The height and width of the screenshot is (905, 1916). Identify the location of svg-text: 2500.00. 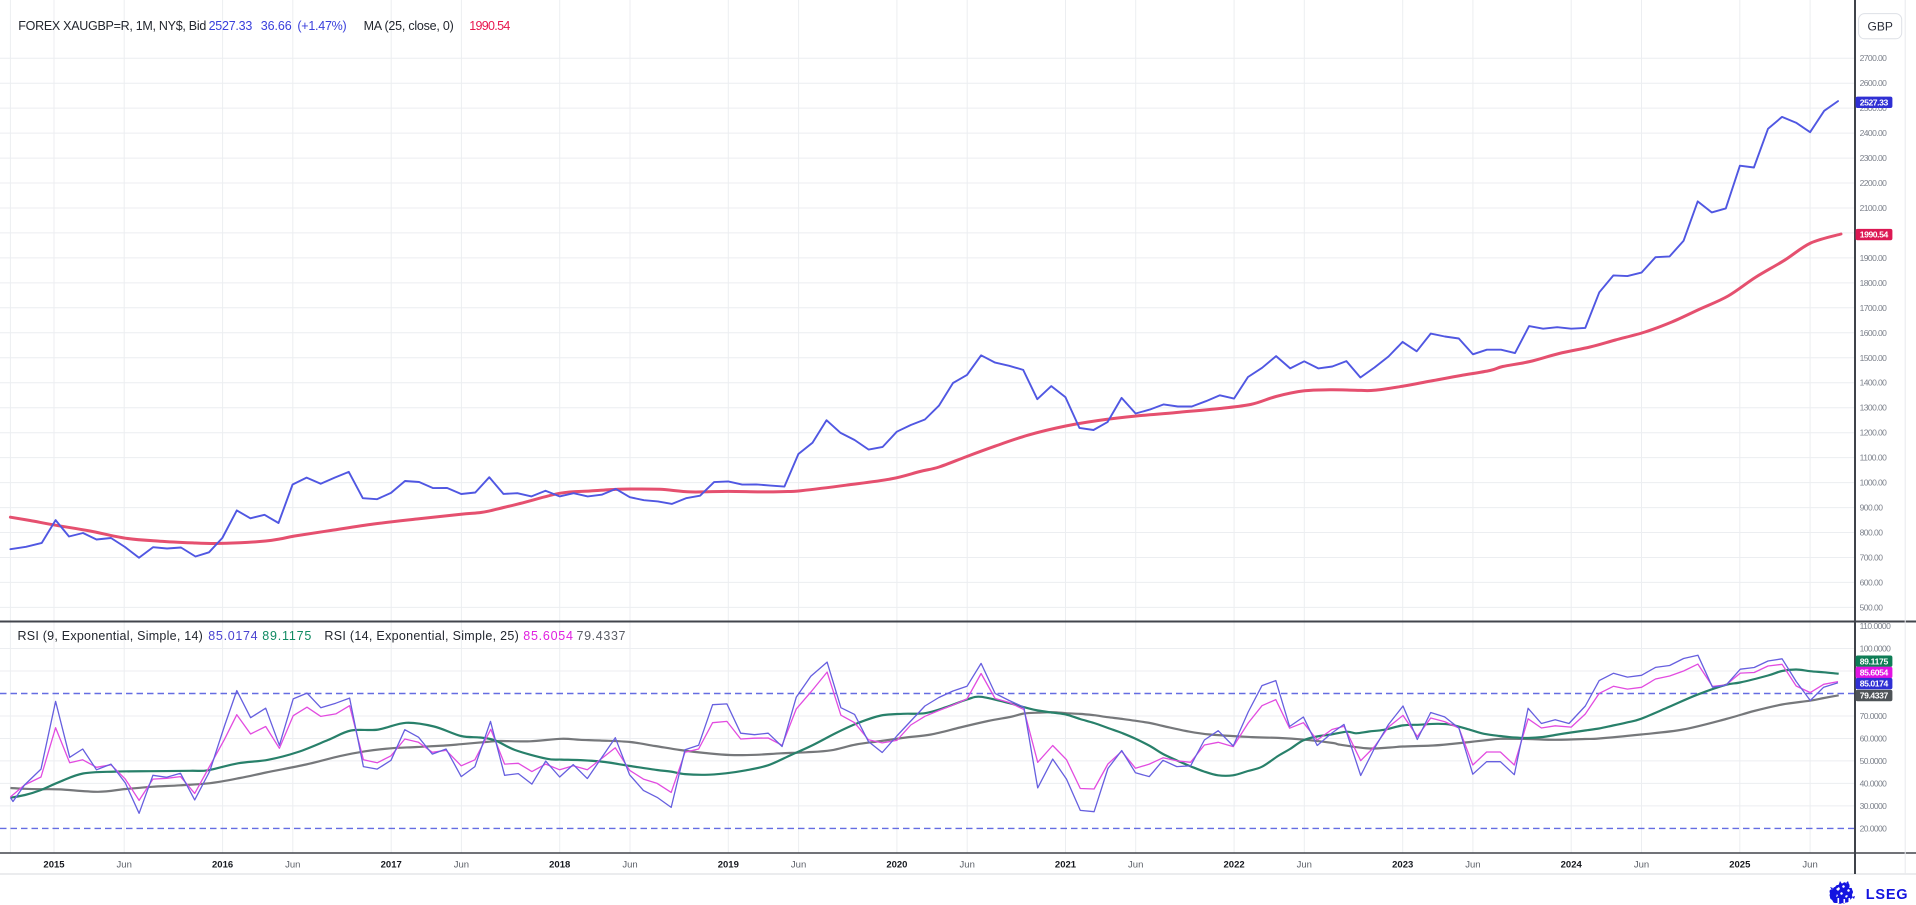
(1874, 108).